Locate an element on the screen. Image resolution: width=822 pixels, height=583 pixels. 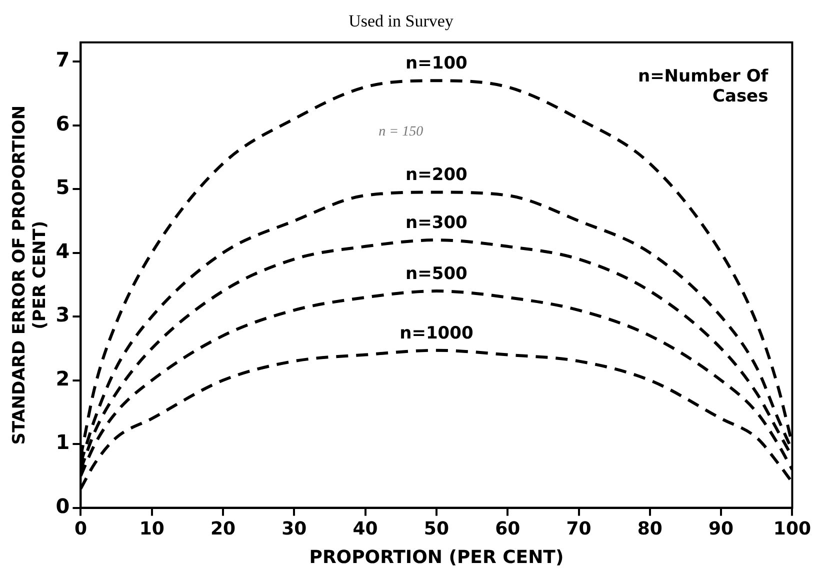
x-tick-label: 60 is located at coordinates (507, 529).